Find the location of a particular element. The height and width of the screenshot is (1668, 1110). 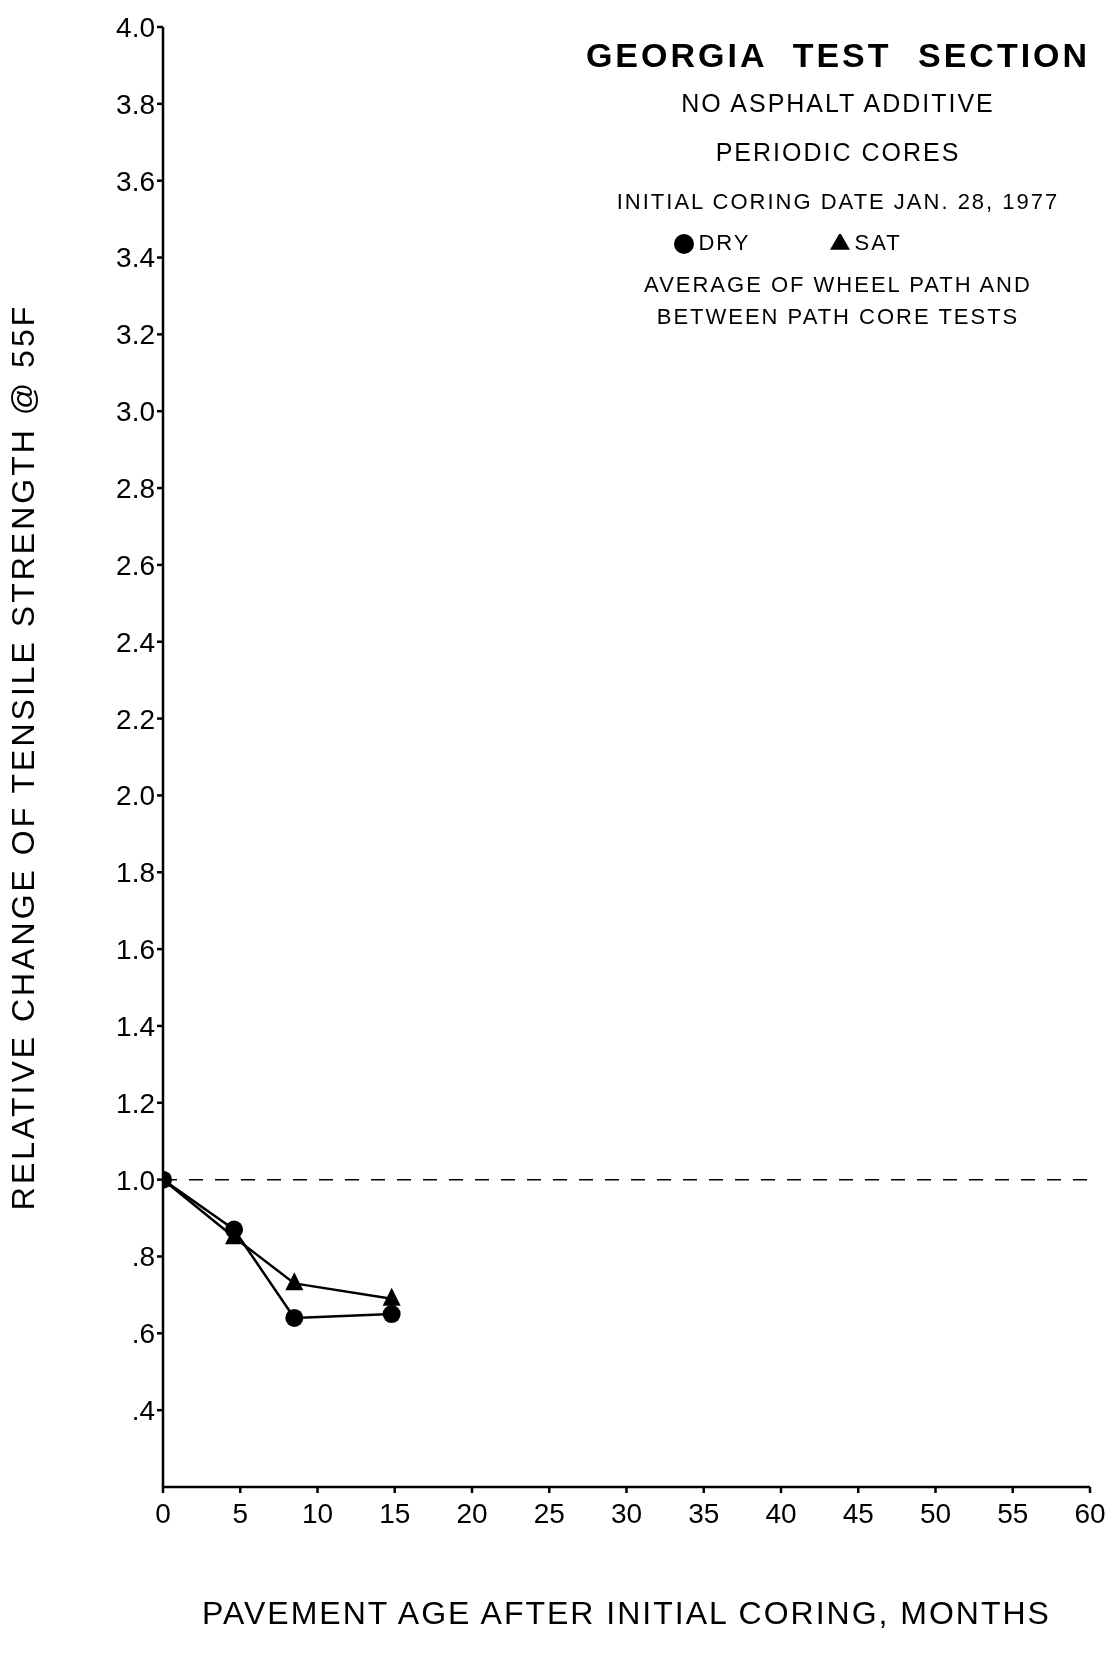

x-axis-title: PAVEMENT AGE AFTER INITIAL CORING, MONTHS is located at coordinates (626, 1613).